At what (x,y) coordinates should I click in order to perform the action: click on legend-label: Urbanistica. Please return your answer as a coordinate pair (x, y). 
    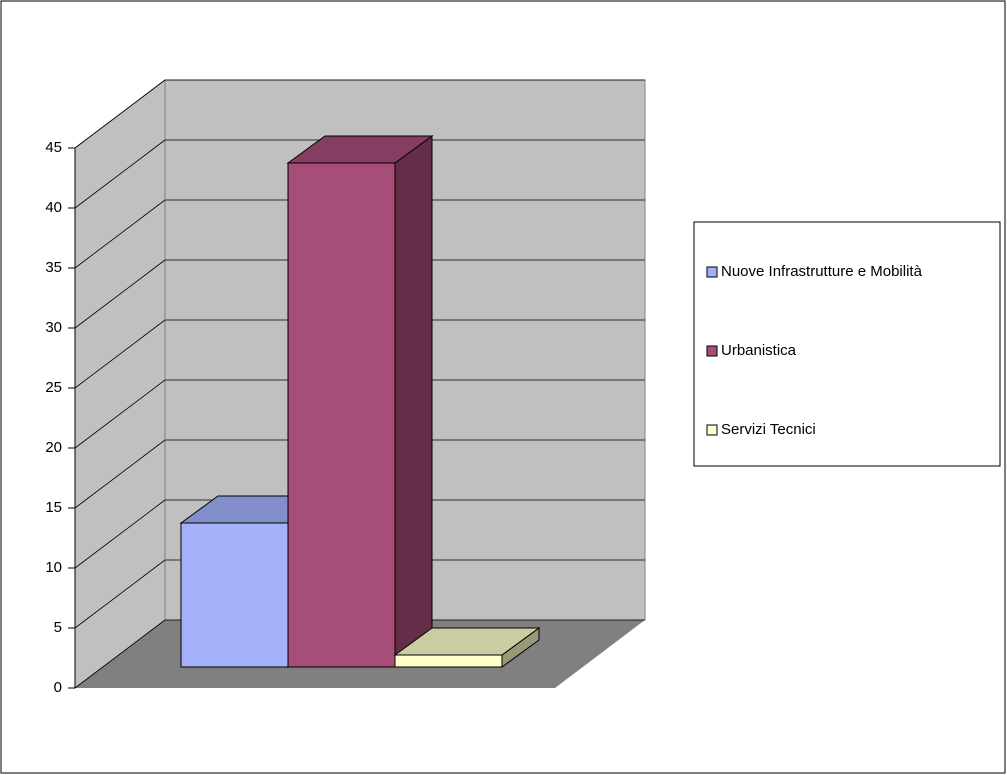
    Looking at the image, I should click on (759, 350).